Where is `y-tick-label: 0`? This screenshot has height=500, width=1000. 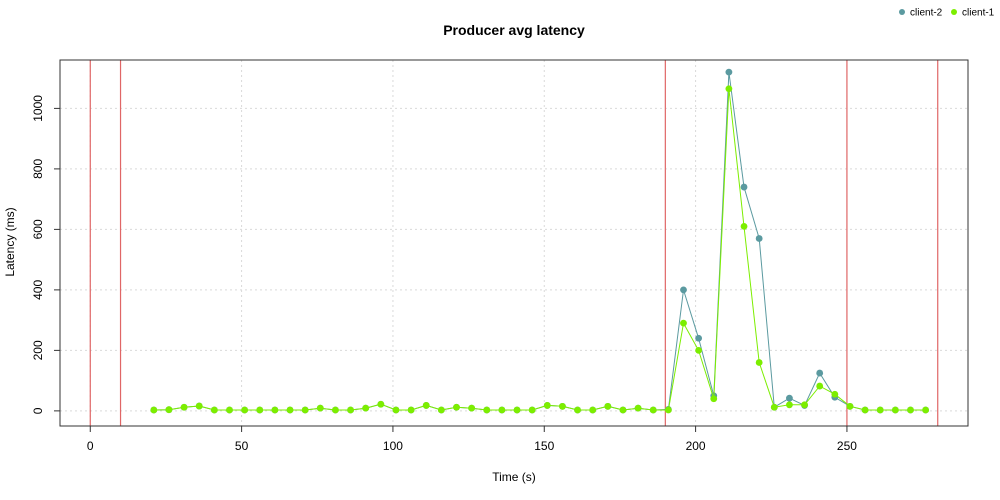
y-tick-label: 0 is located at coordinates (38, 410).